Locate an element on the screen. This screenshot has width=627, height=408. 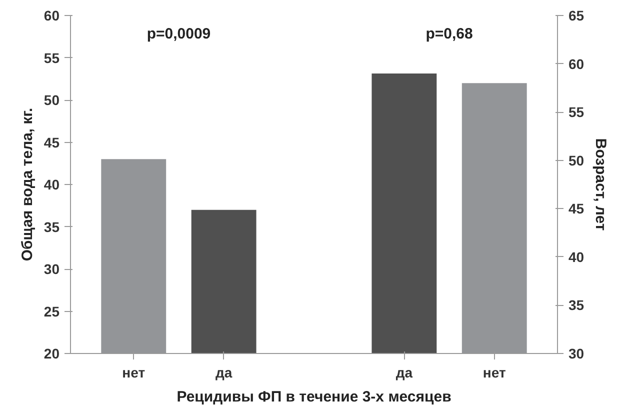
y2-tick-label: 30 is located at coordinates (576, 354).